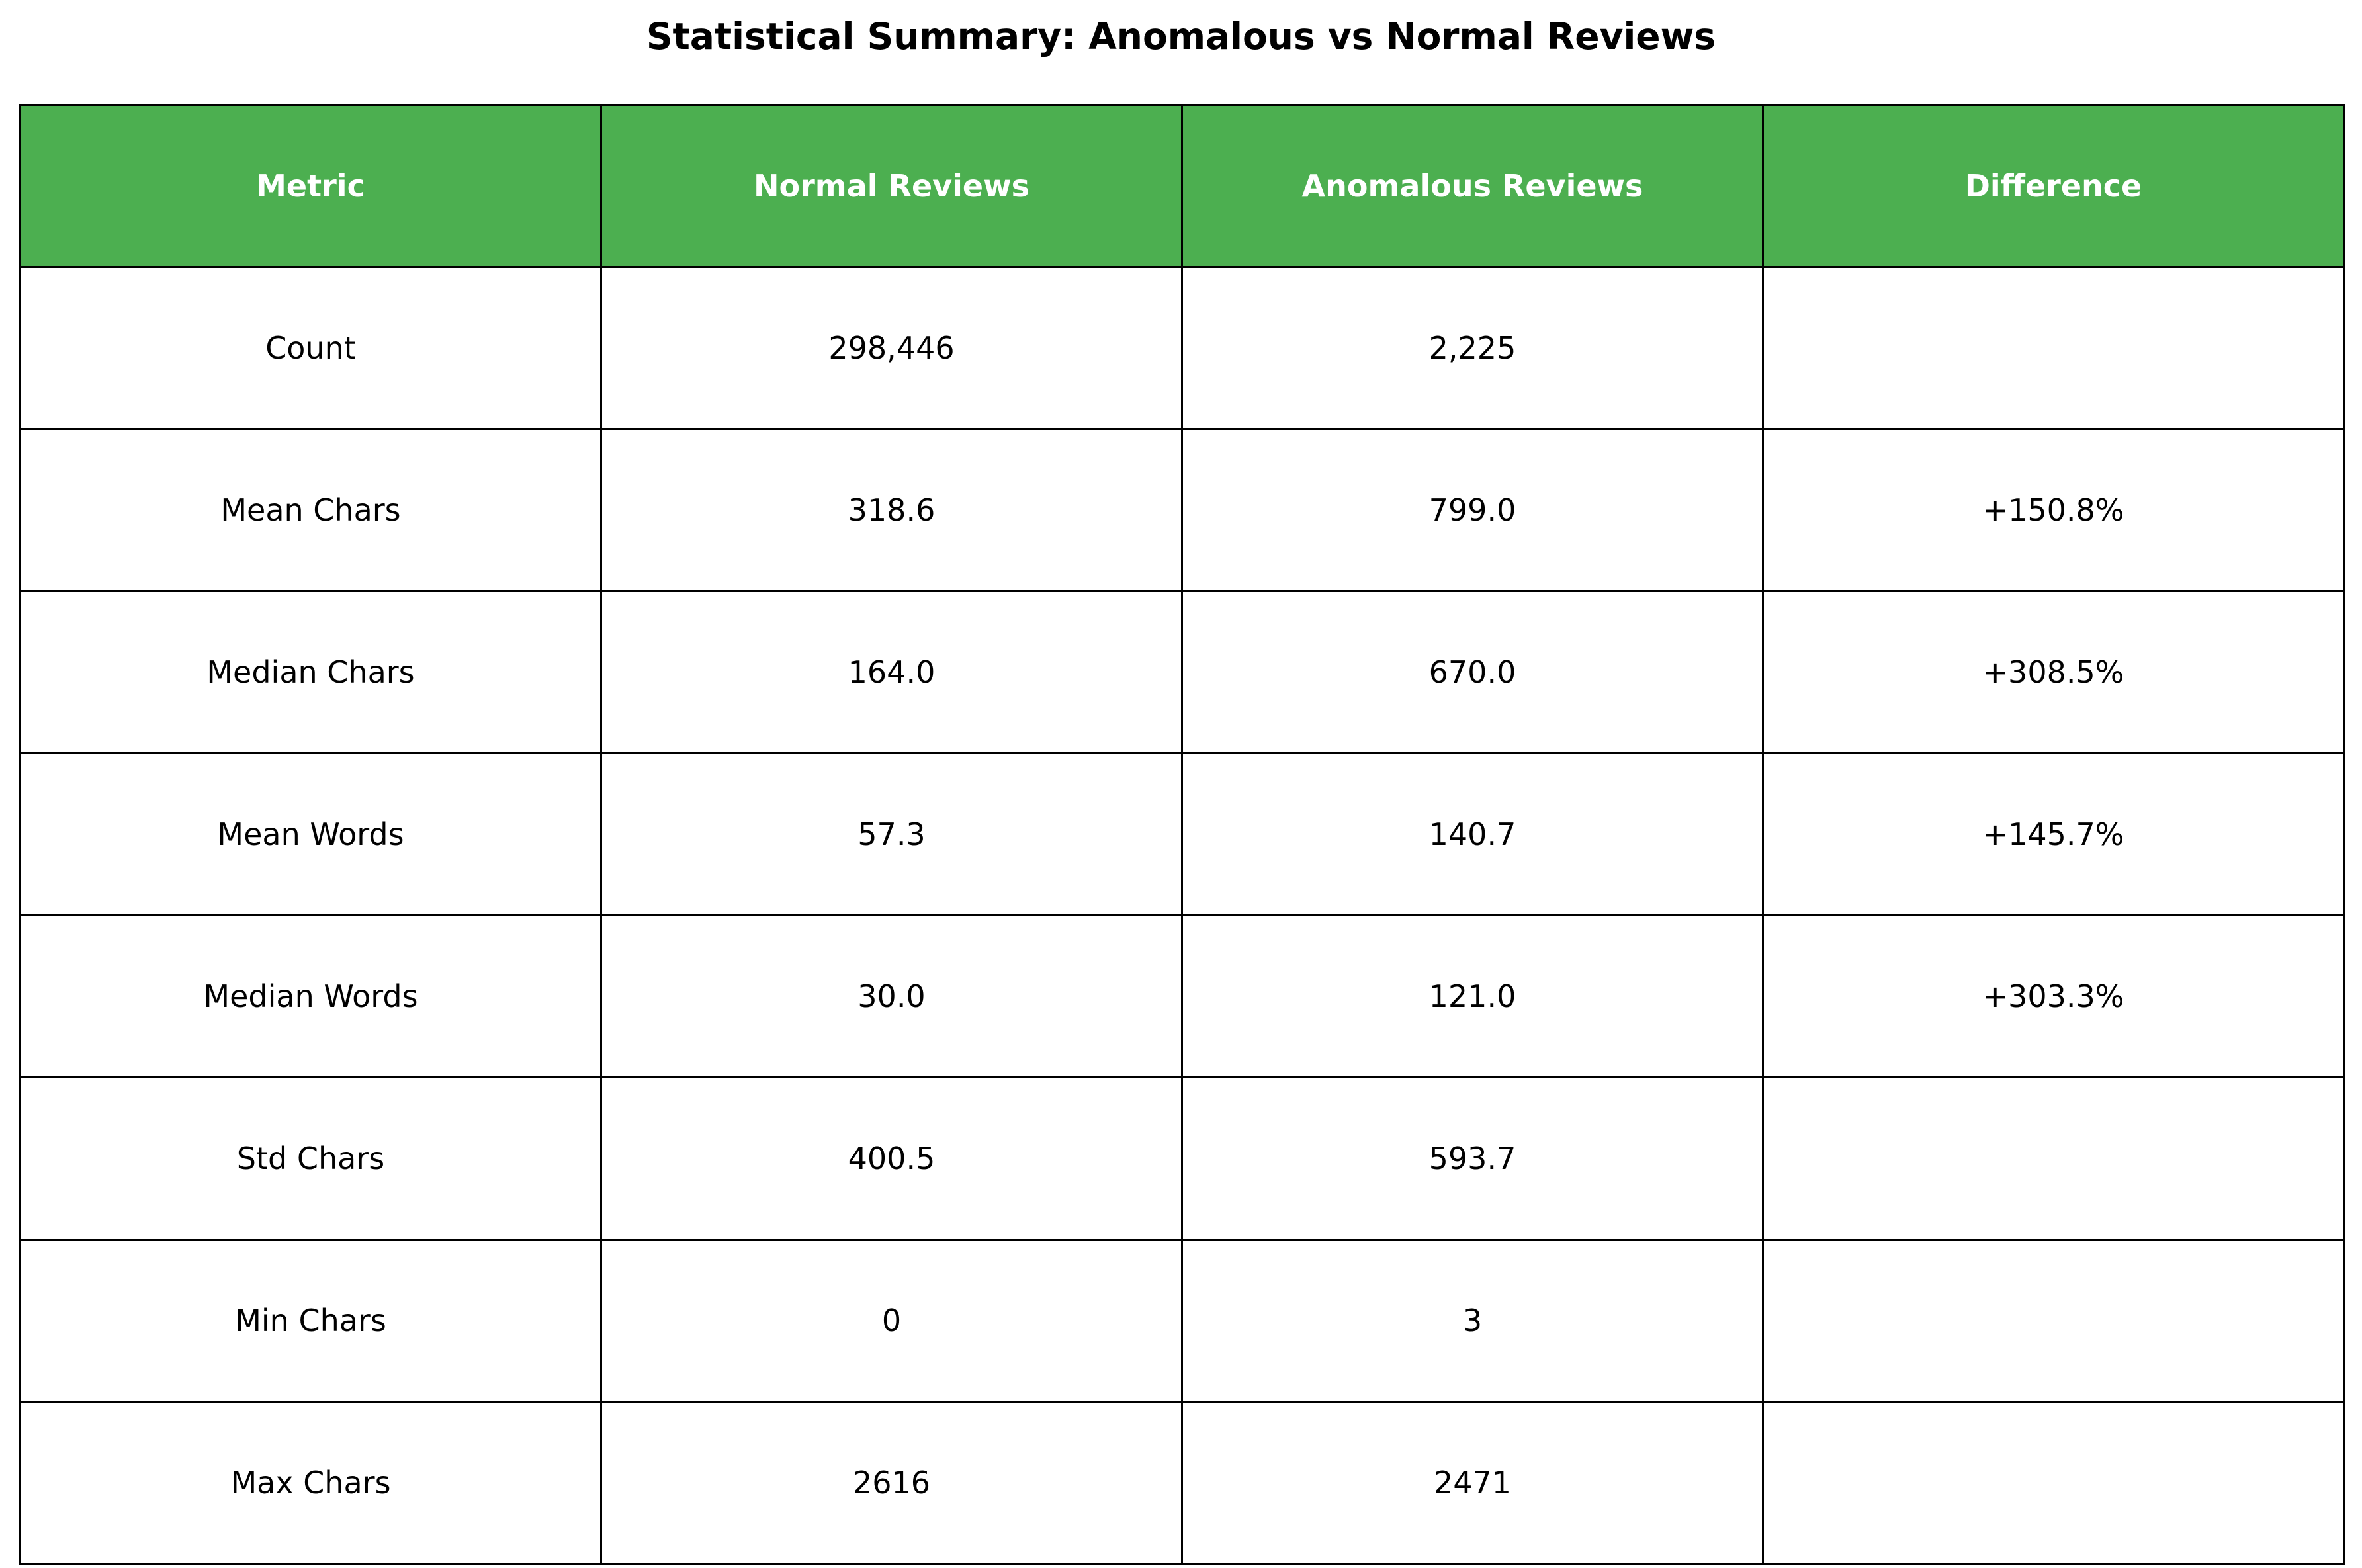 The image size is (2362, 1568). I want to click on table-row: Mean Words 57.3 140.7 +145.7%, so click(1182, 834).